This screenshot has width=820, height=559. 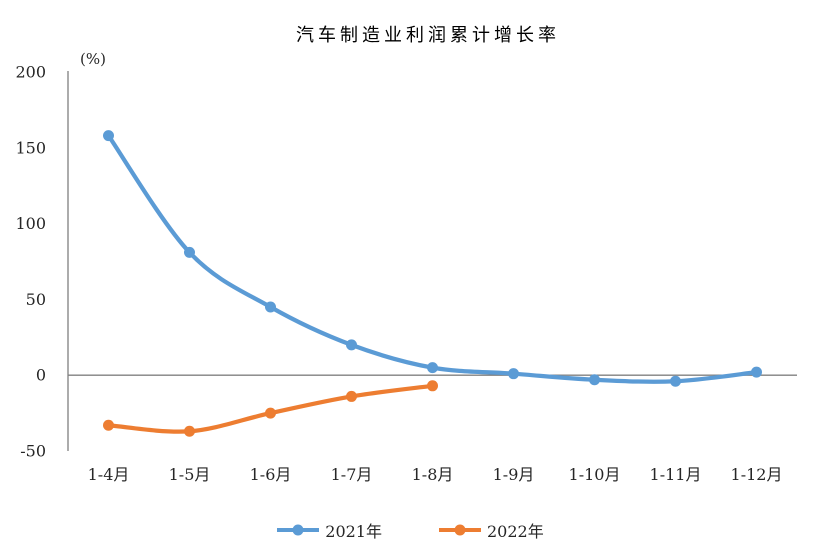 I want to click on legend-label-2022: 2022年, so click(x=515, y=531).